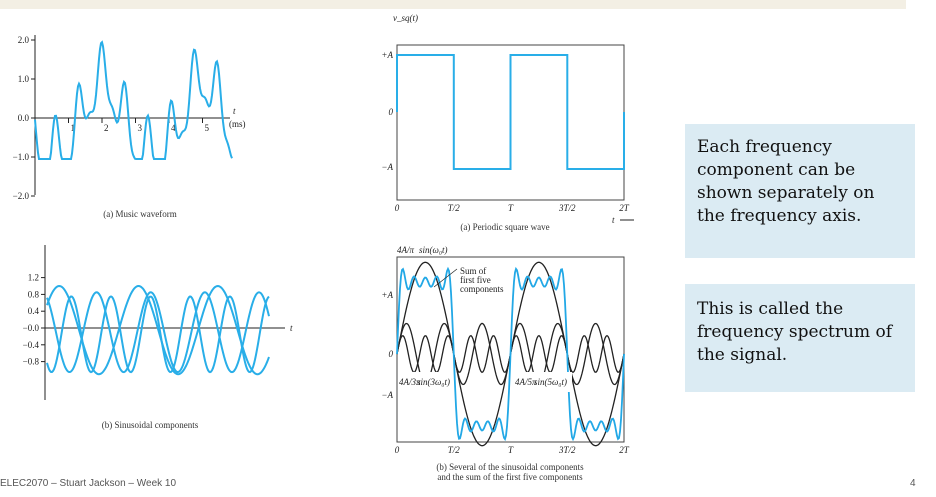 This screenshot has width=936, height=497. What do you see at coordinates (475, 280) in the screenshot?
I see `sum-label-line: first five` at bounding box center [475, 280].